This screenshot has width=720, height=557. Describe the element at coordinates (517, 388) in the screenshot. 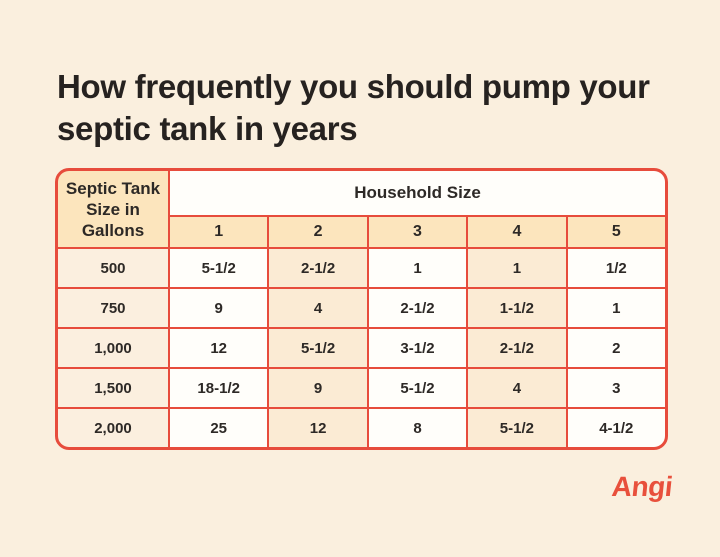

I see `cell-1500-hh4: 4` at that location.